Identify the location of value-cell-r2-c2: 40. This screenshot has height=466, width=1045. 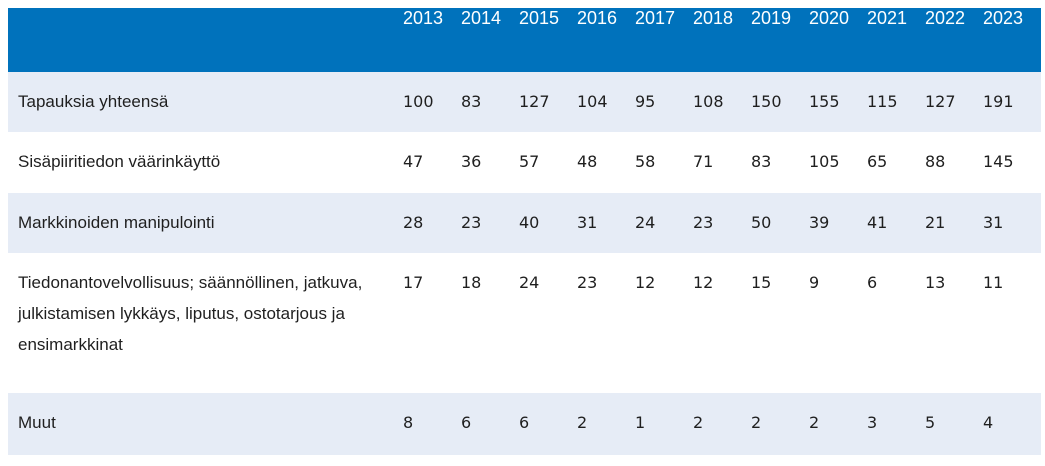
(529, 222).